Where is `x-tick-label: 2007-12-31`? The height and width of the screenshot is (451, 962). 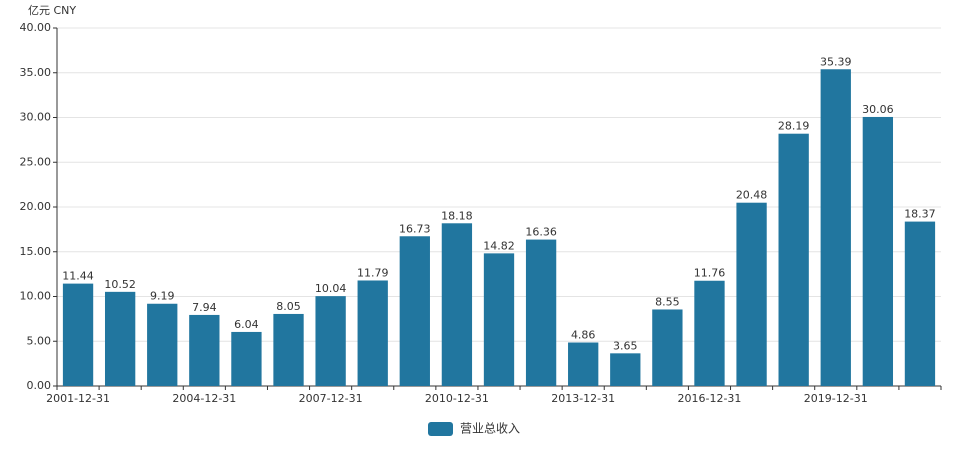 x-tick-label: 2007-12-31 is located at coordinates (331, 398).